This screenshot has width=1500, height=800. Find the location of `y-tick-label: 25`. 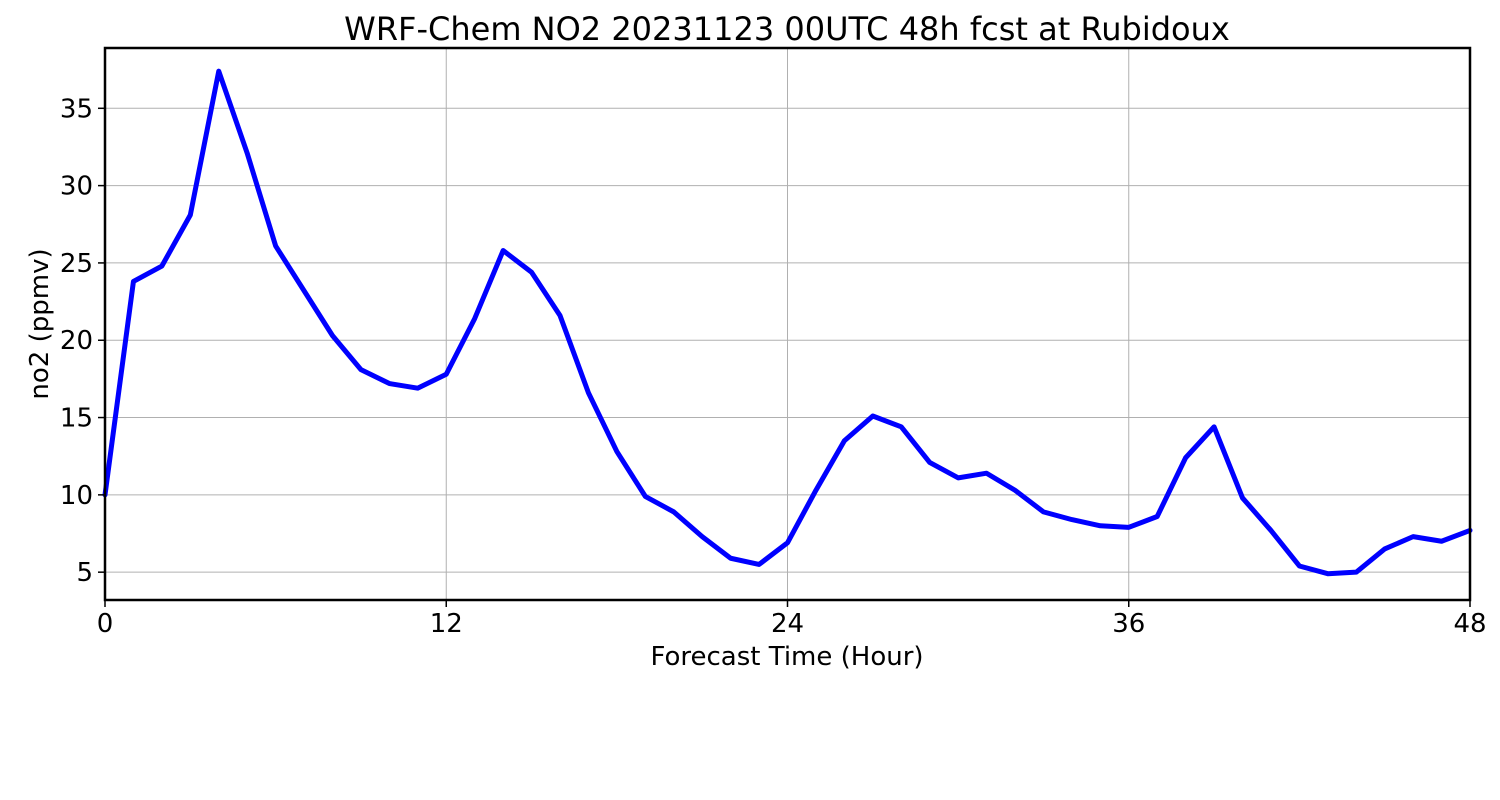

y-tick-label: 25 is located at coordinates (76, 264).